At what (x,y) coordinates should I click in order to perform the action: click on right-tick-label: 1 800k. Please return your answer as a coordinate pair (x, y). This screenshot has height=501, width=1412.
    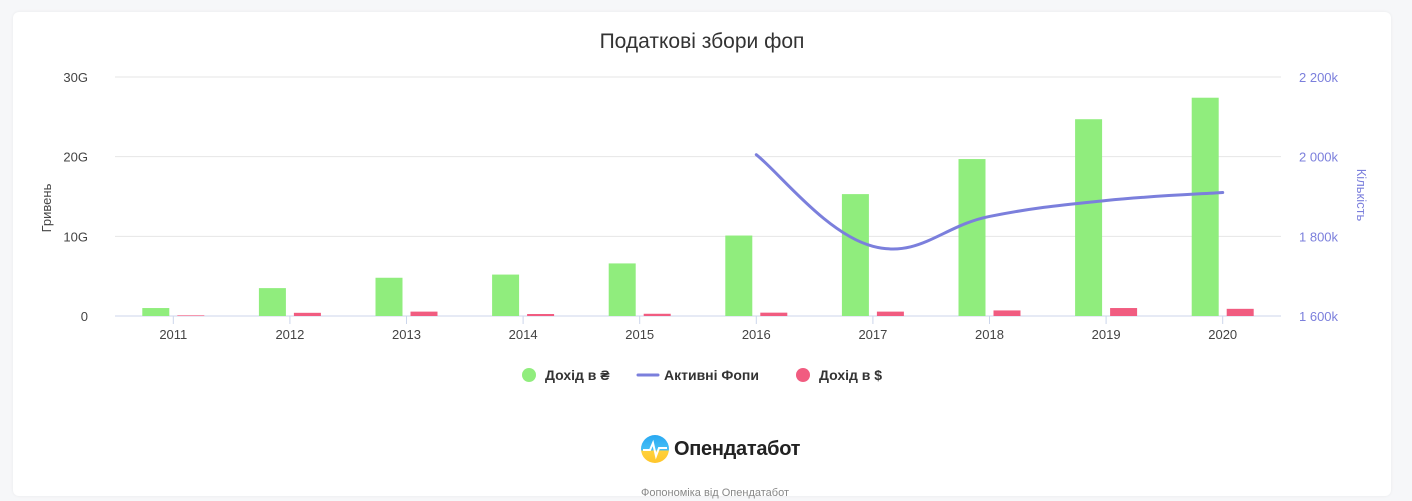
    Looking at the image, I should click on (1319, 236).